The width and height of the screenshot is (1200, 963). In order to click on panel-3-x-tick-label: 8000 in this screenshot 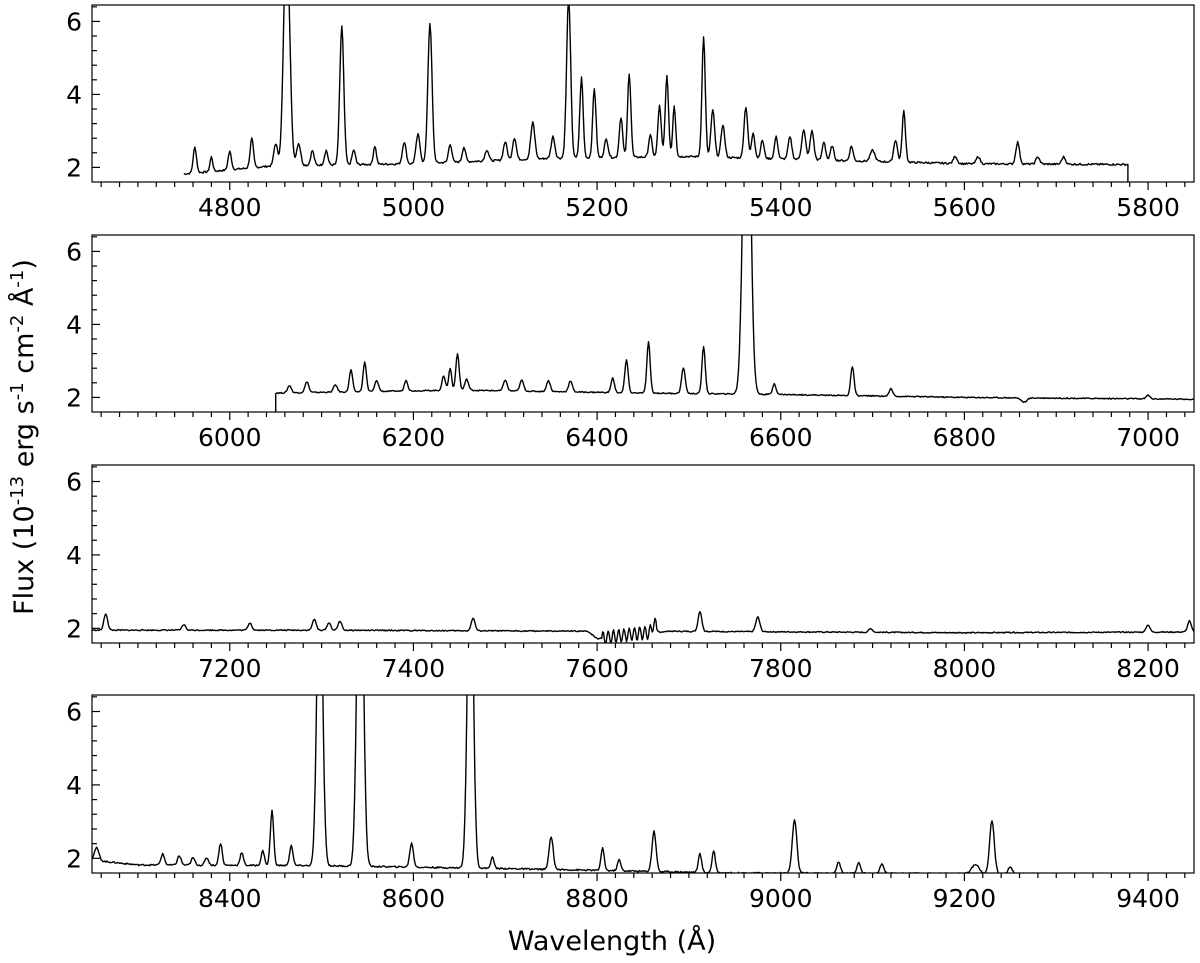, I will do `click(965, 668)`.